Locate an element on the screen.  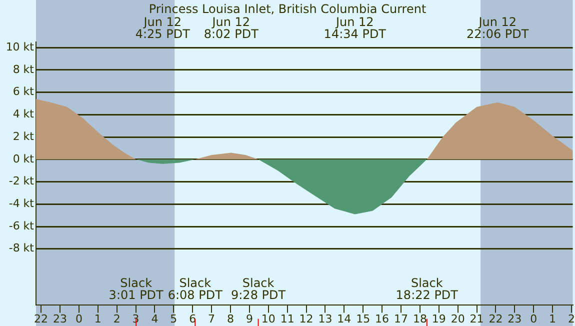
text: Jun 12 22:06 PDT is located at coordinates (498, 28).